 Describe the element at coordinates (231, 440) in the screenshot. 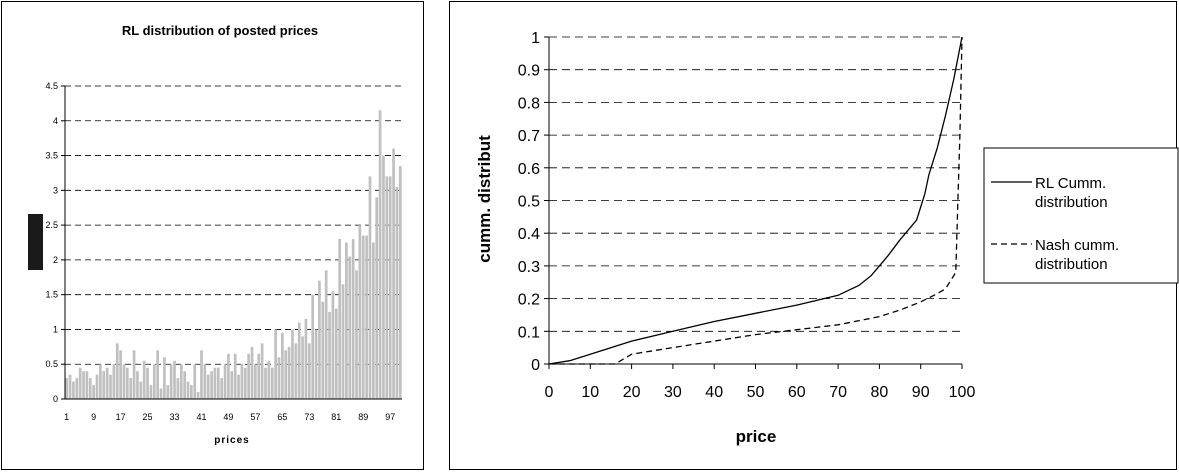

I see `bar-x-axis-title: prices` at that location.